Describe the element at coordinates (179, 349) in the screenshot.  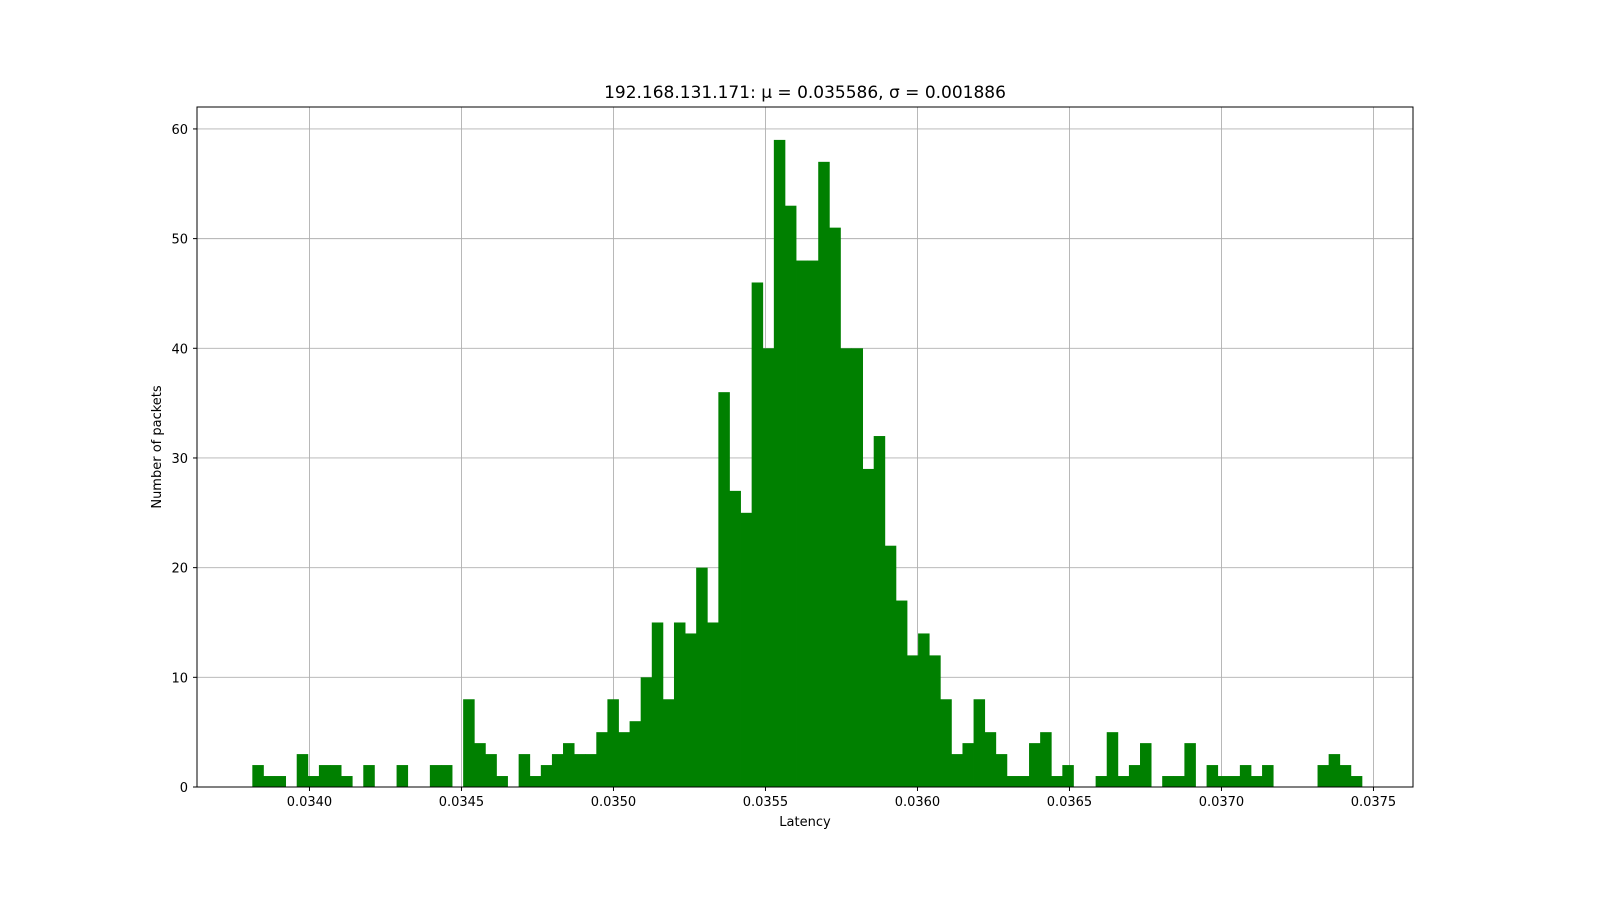
I see `y-tick-label-4: 40` at that location.